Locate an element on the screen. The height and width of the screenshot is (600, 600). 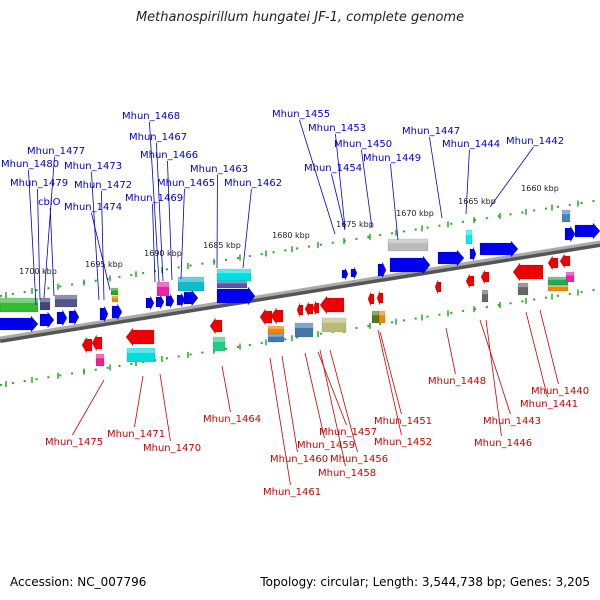
reverse-gene-label: Mhun_1457 is located at coordinates (348, 432).